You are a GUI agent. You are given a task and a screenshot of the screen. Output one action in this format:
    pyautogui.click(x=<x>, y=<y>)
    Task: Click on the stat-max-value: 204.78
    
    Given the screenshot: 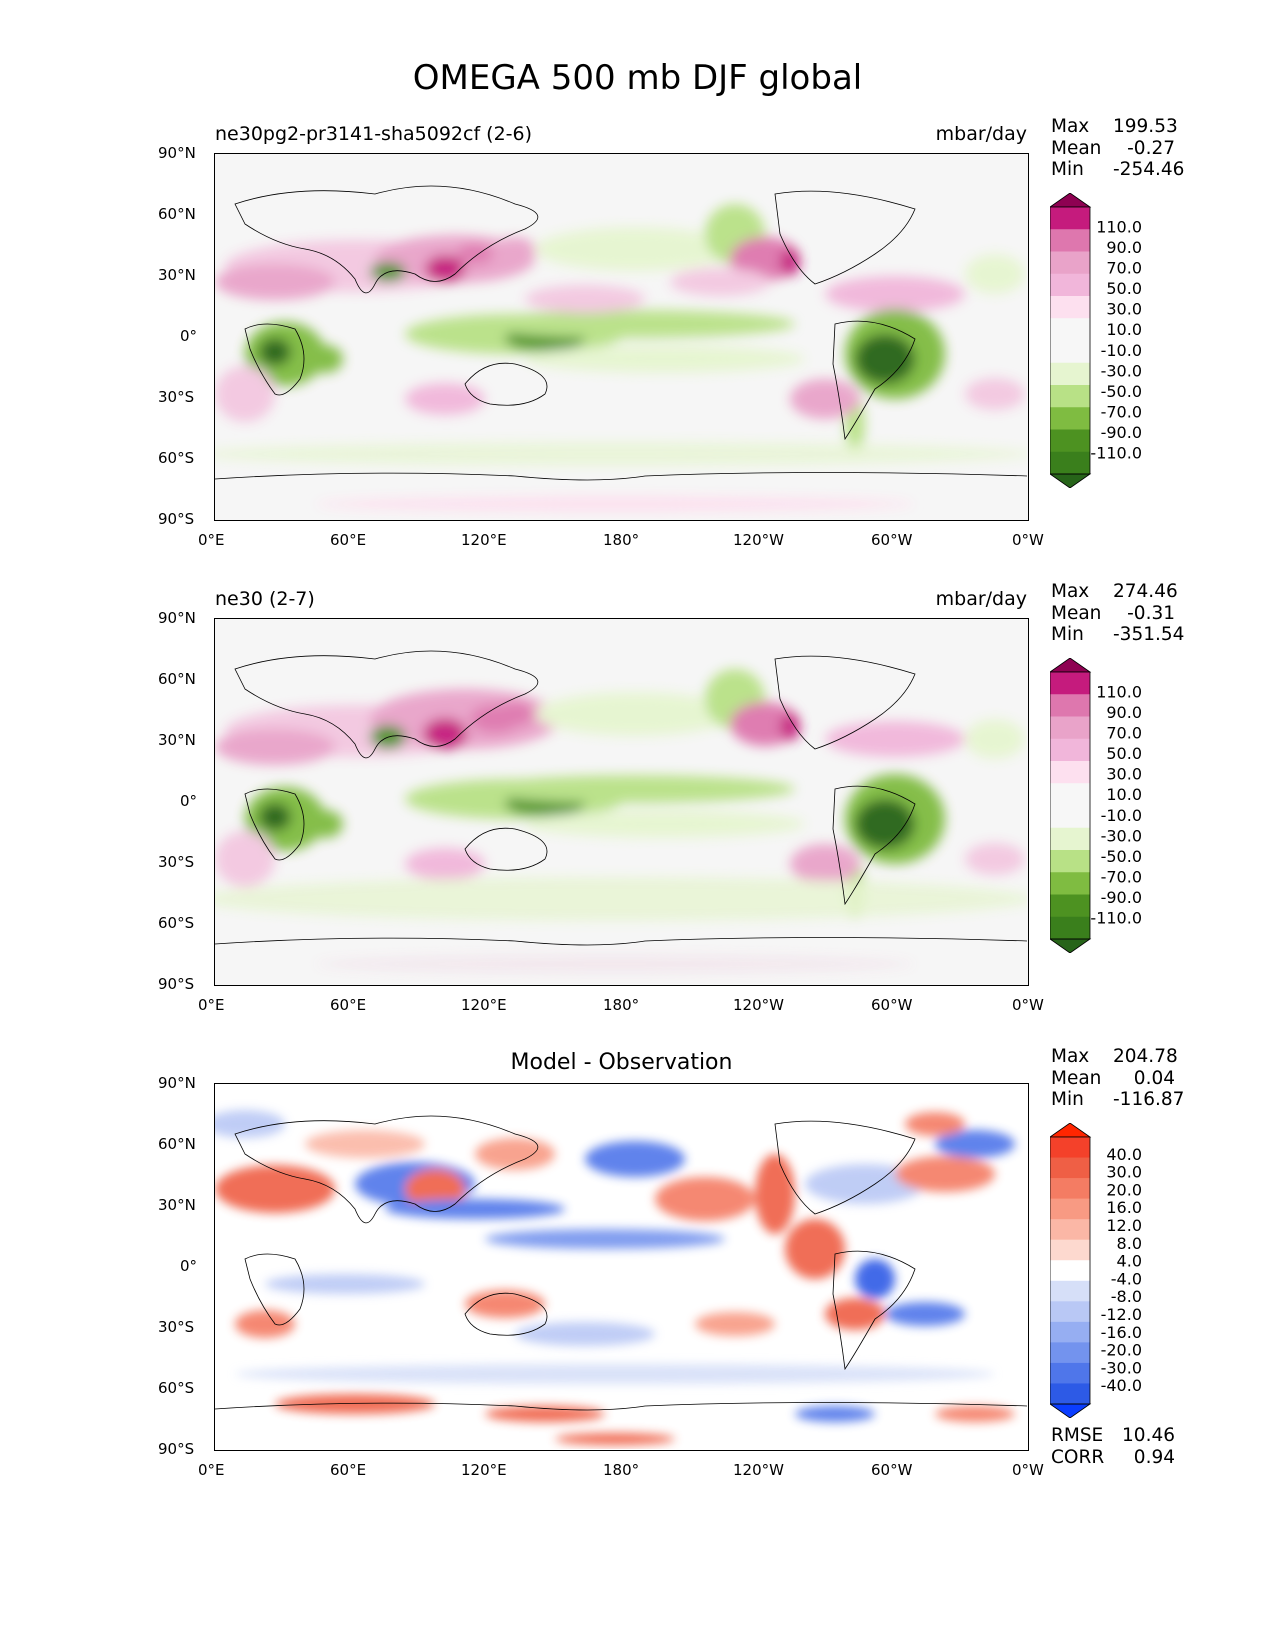 What is the action you would take?
    pyautogui.click(x=1145, y=1056)
    